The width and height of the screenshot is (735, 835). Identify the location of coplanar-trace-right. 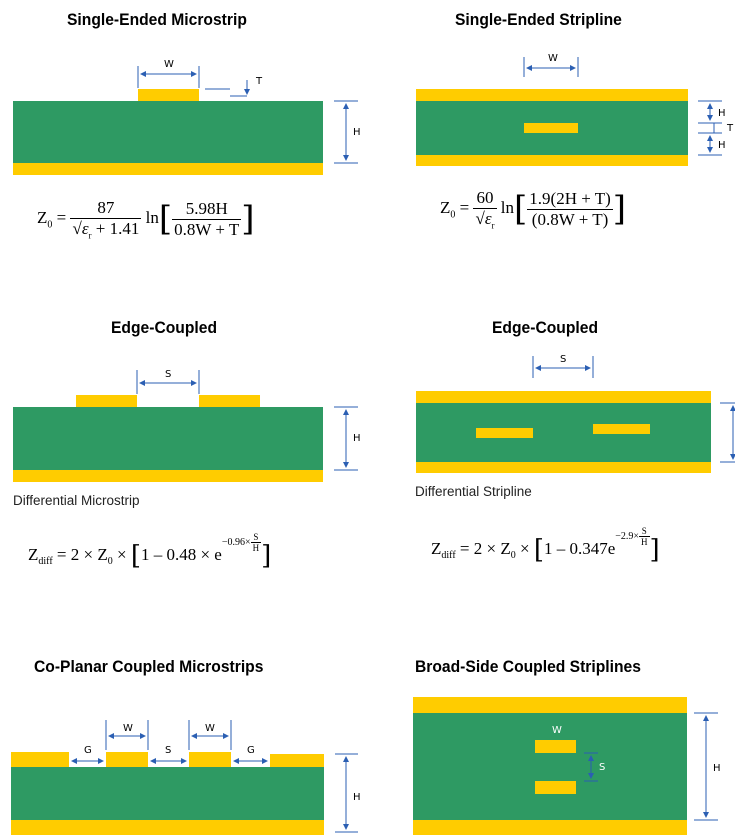
(210, 759).